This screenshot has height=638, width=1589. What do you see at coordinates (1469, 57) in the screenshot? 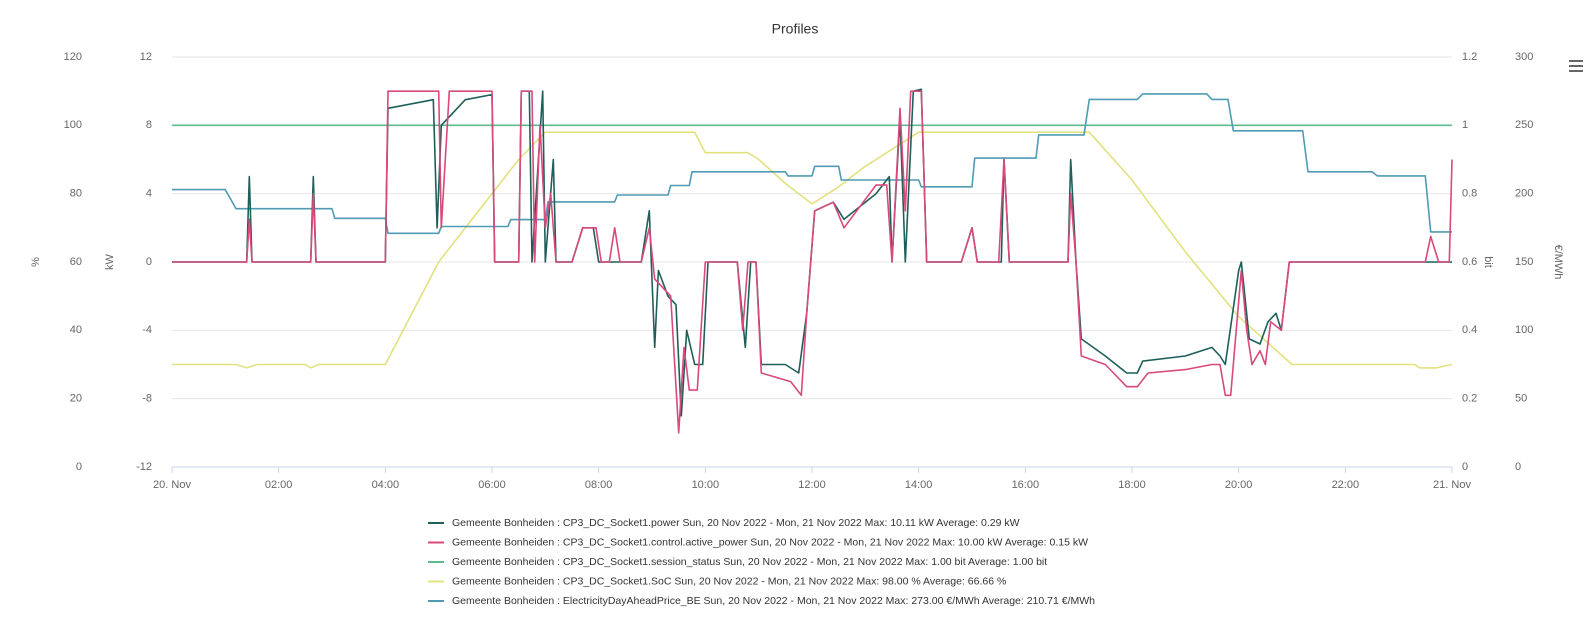
I see `y-tick-label: 1.2` at bounding box center [1469, 57].